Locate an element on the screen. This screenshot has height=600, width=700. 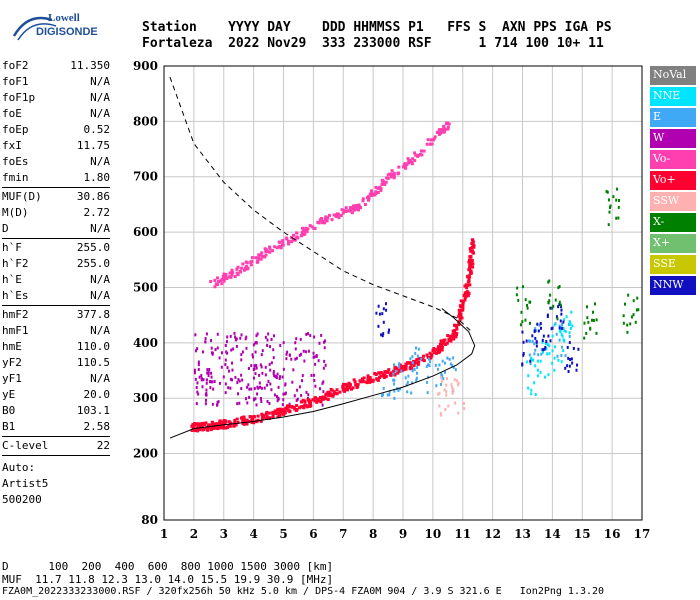
param-name: fmin is located at coordinates (15, 177).